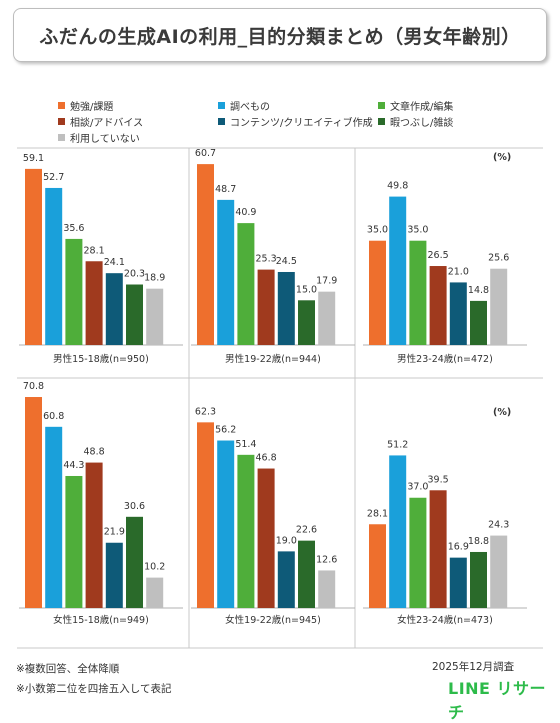 The width and height of the screenshot is (560, 723). What do you see at coordinates (105, 139) in the screenshot?
I see `legend-label: 利用していない` at bounding box center [105, 139].